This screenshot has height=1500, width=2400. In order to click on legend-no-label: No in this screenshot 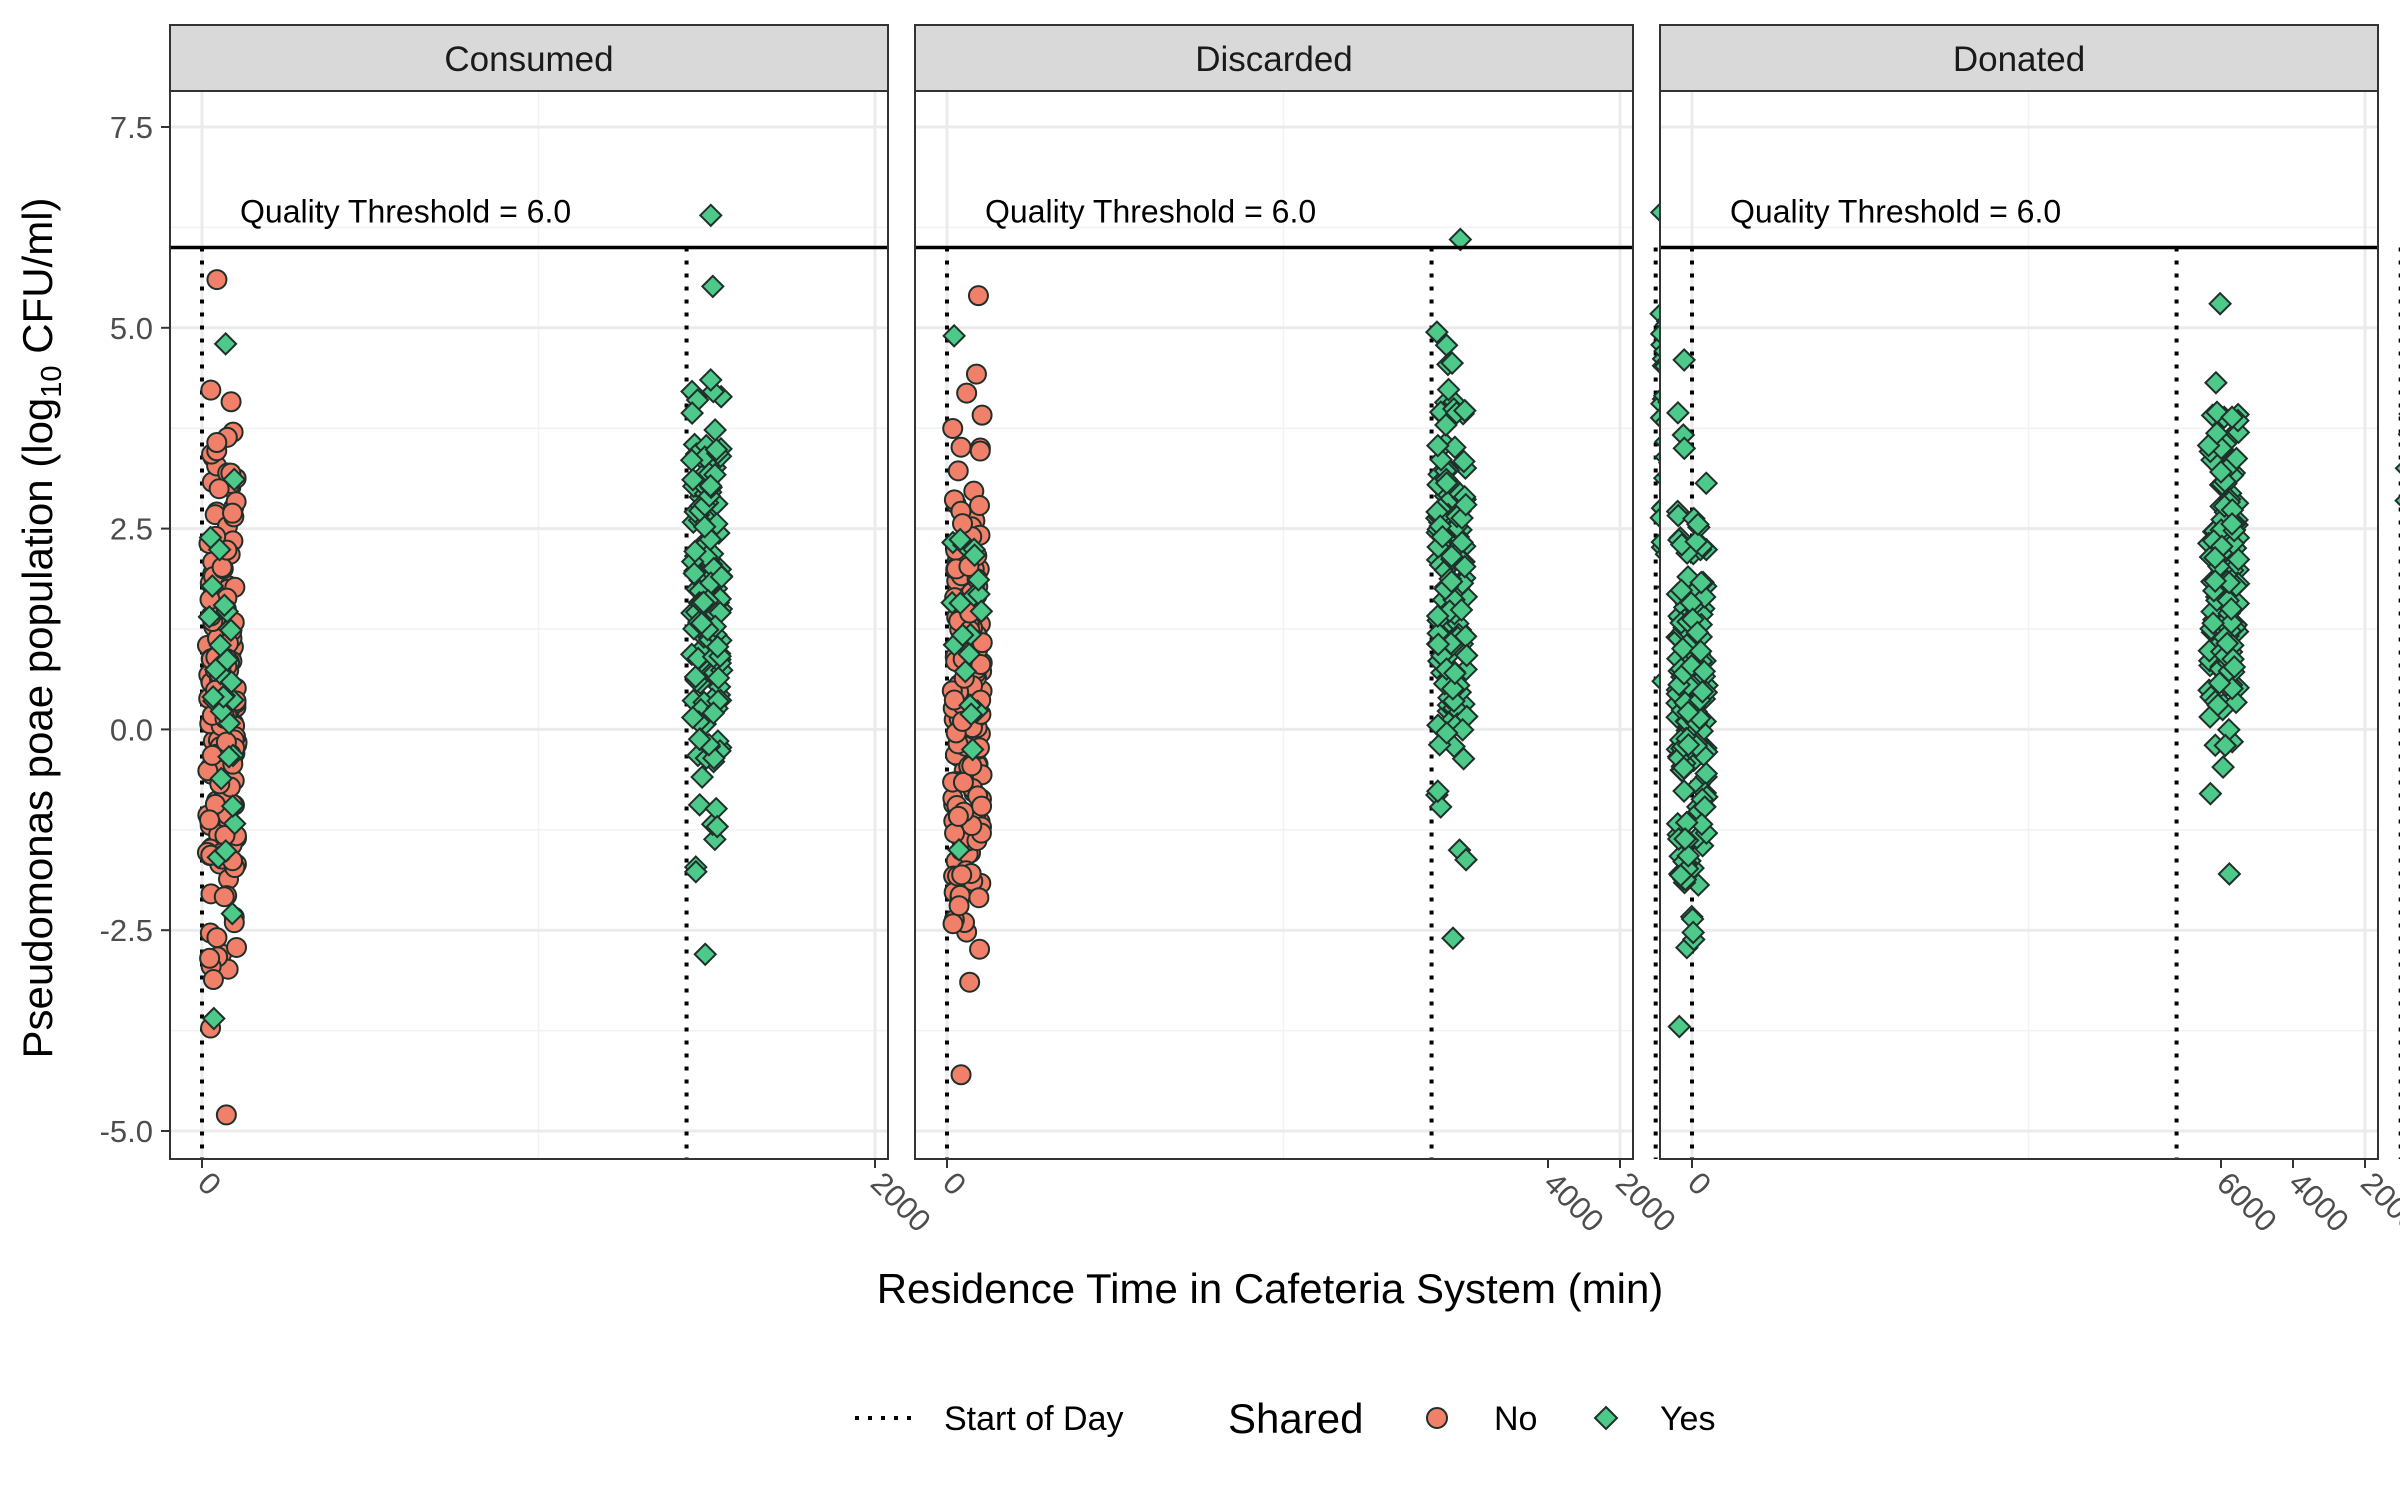, I will do `click(1515, 1419)`.